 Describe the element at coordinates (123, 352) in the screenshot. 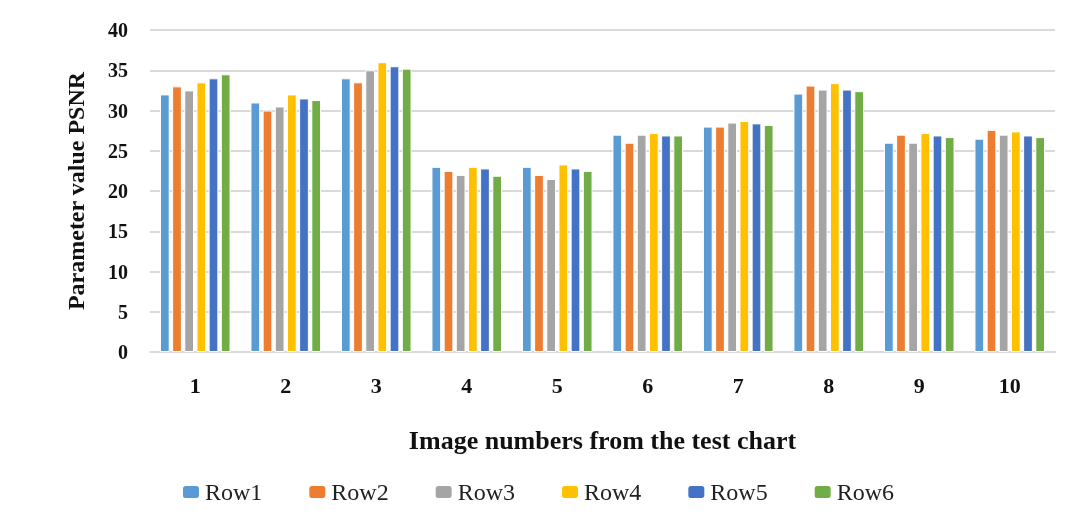

I see `y-tick-label: 0` at that location.